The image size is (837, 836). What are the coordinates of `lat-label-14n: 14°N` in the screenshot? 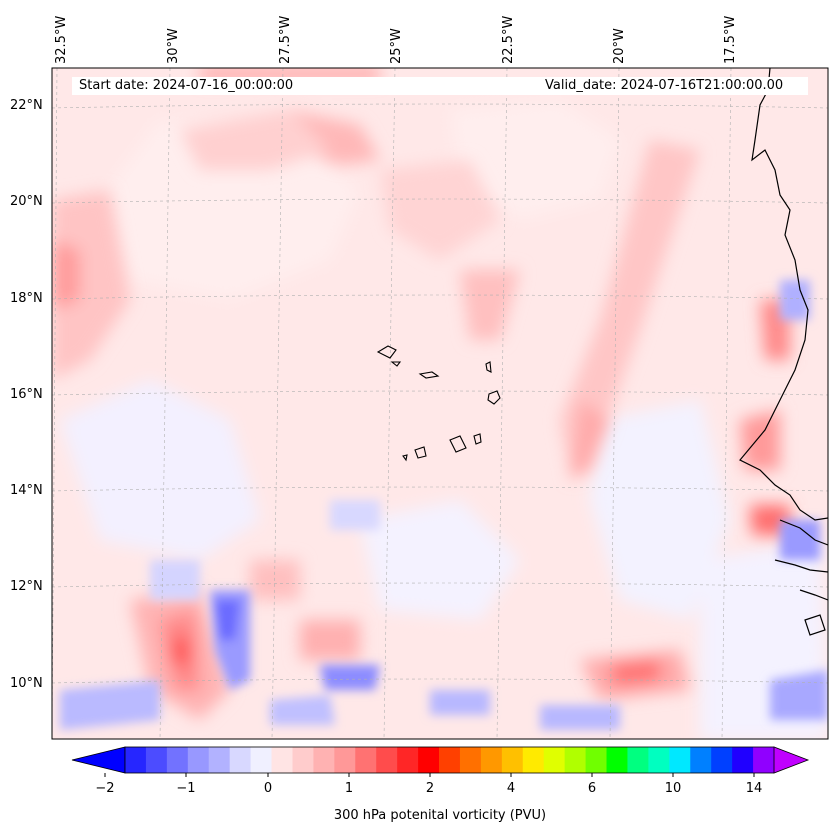 It's located at (26, 490).